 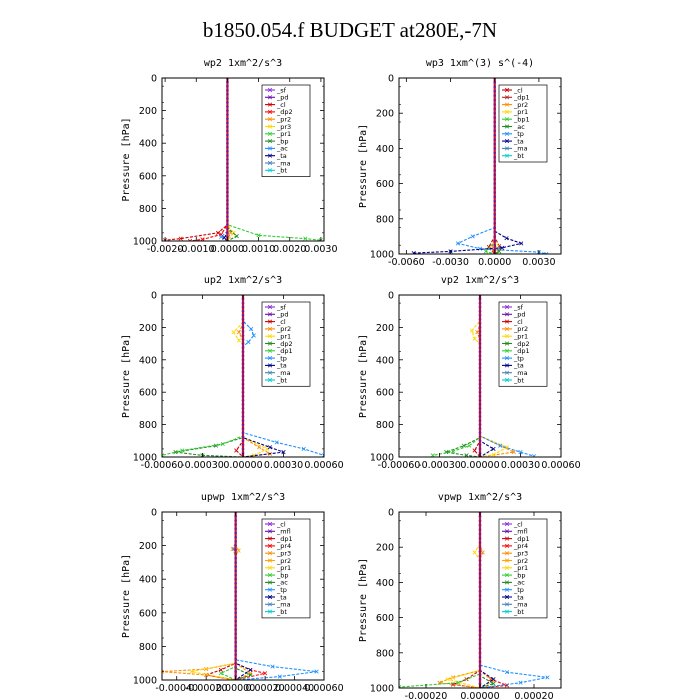 What do you see at coordinates (148, 393) in the screenshot?
I see `y-tick-label: 600` at bounding box center [148, 393].